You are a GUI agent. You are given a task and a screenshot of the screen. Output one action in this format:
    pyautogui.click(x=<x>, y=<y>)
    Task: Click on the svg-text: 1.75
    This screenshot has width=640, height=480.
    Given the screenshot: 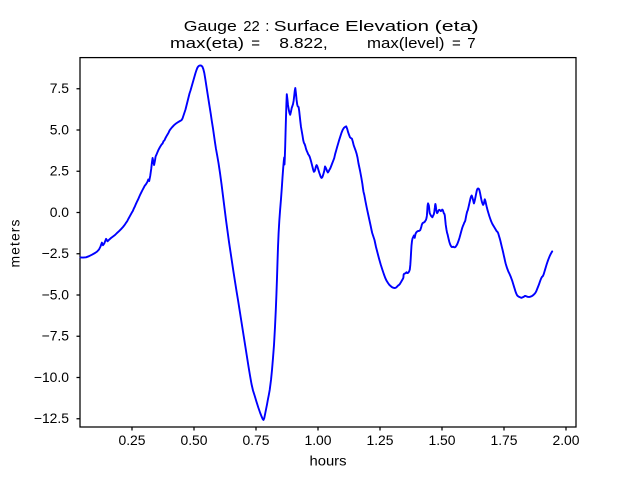 What is the action you would take?
    pyautogui.click(x=503, y=440)
    